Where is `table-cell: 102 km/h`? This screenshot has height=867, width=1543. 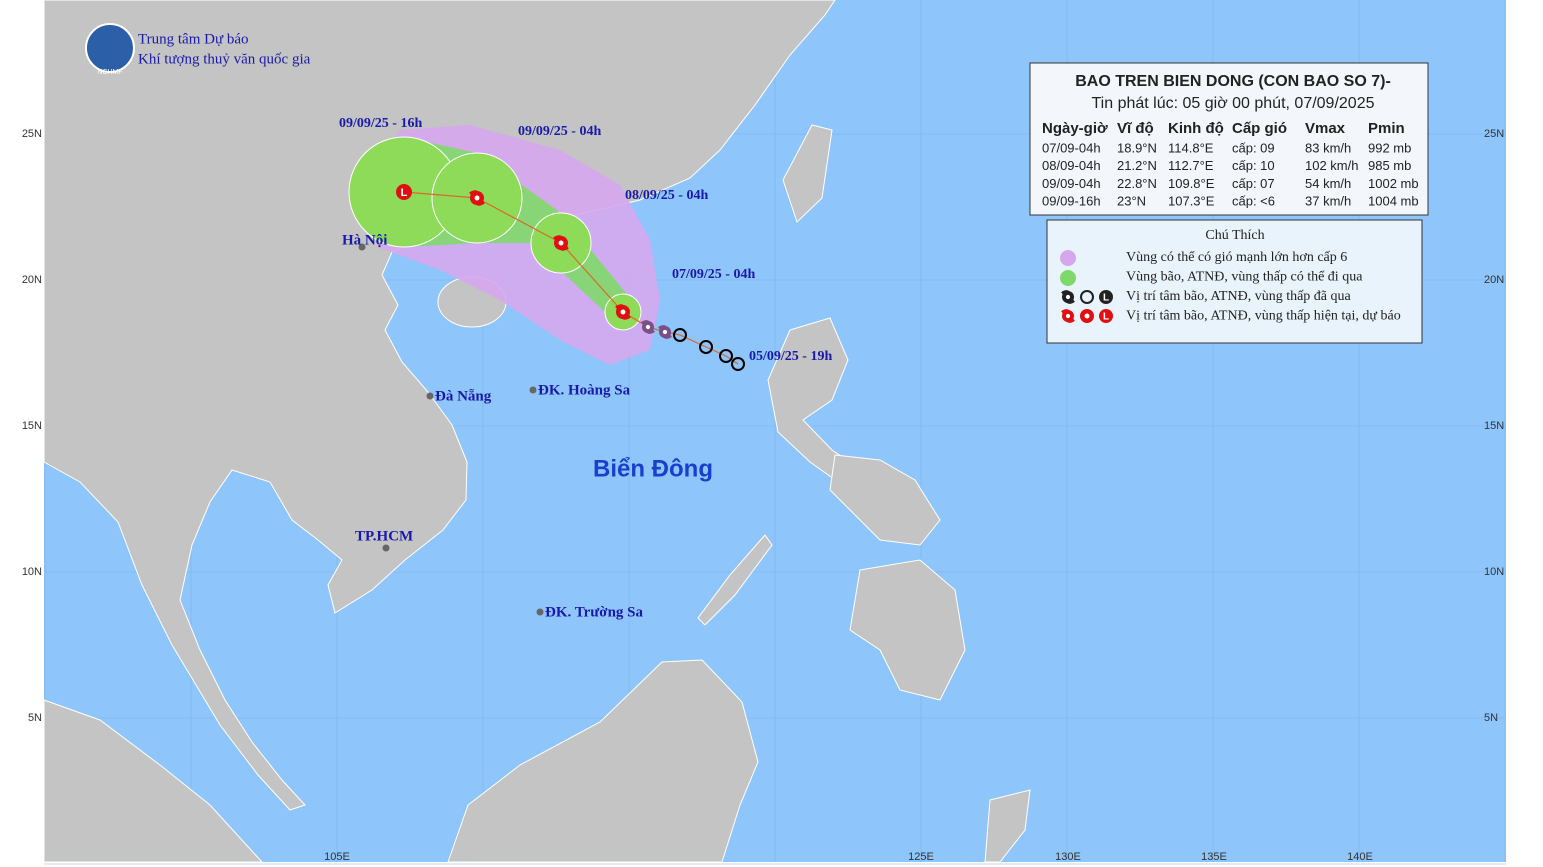 table-cell: 102 km/h is located at coordinates (1331, 165).